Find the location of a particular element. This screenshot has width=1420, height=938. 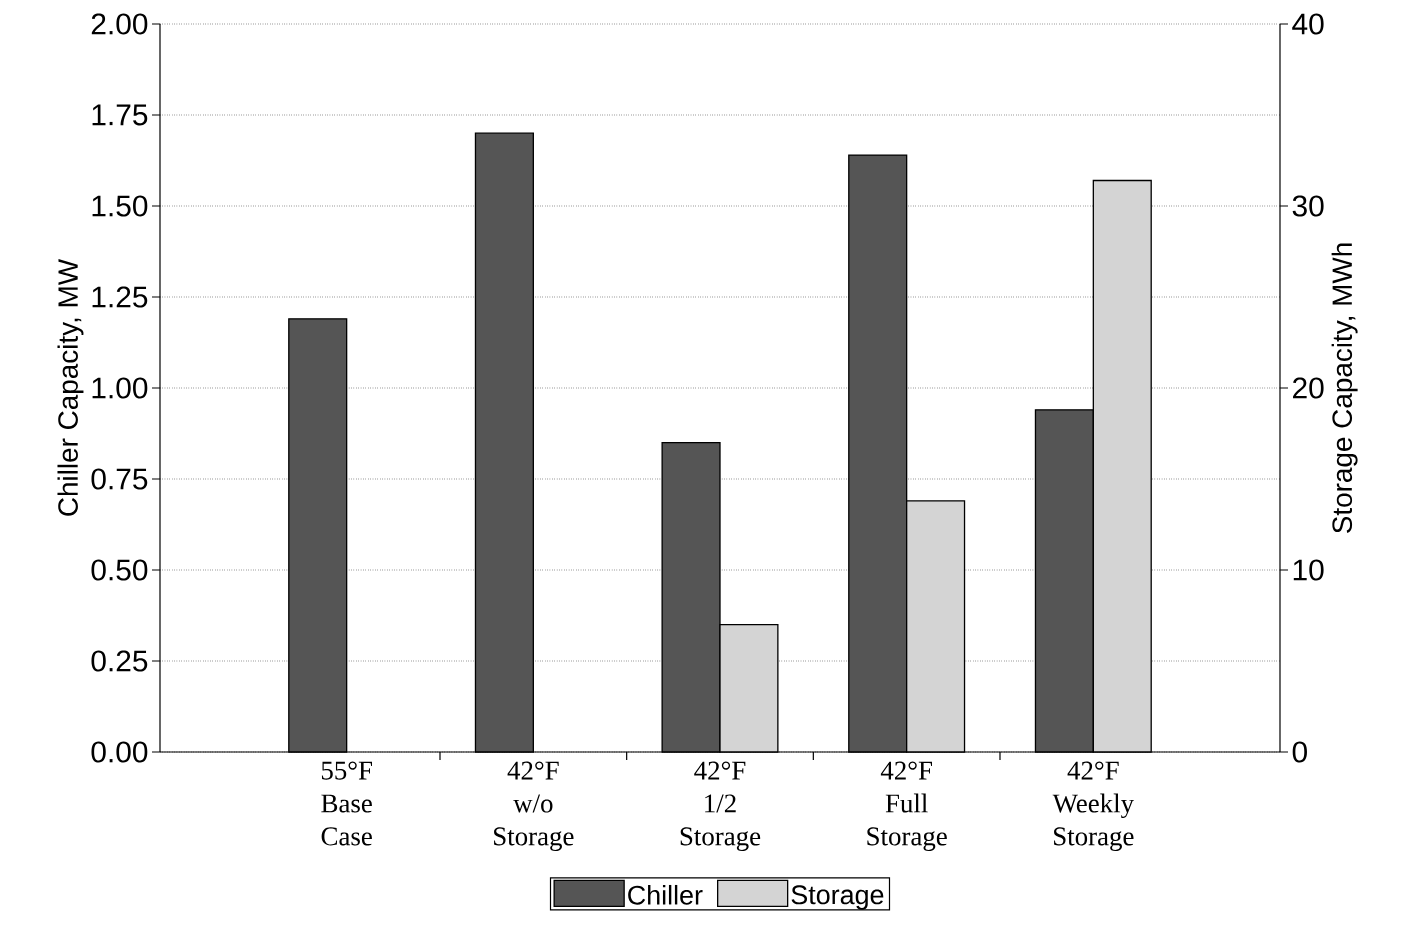

legend-label: Chiller is located at coordinates (665, 894).